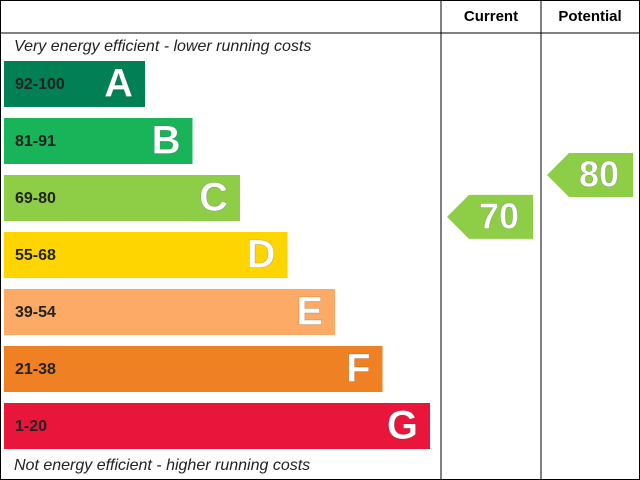  What do you see at coordinates (402, 426) in the screenshot?
I see `band-letter: G` at bounding box center [402, 426].